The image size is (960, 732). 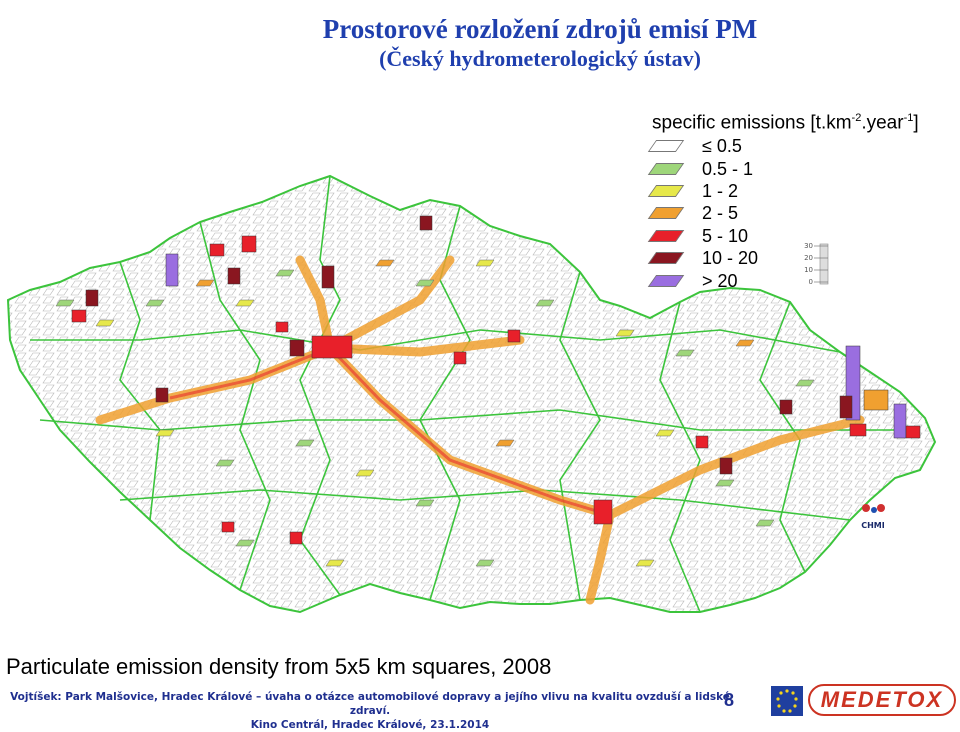 I want to click on legend-item: > 20, so click(x=692, y=280).